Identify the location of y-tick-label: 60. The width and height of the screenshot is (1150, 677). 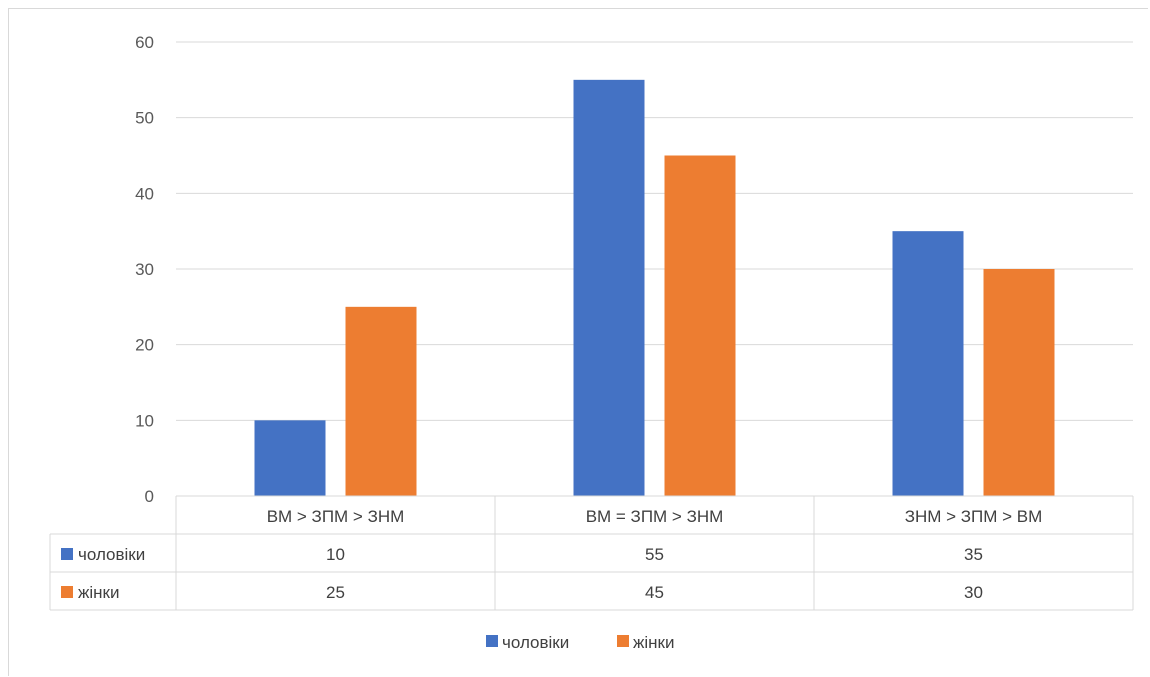
(144, 42).